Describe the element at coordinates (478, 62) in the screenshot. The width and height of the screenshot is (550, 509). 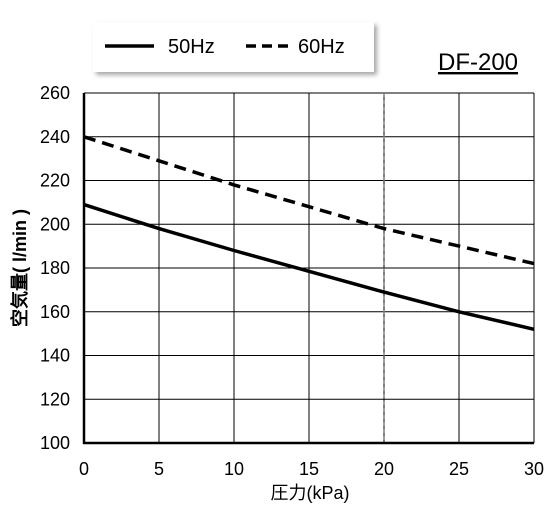
I see `model-label: DF-200` at that location.